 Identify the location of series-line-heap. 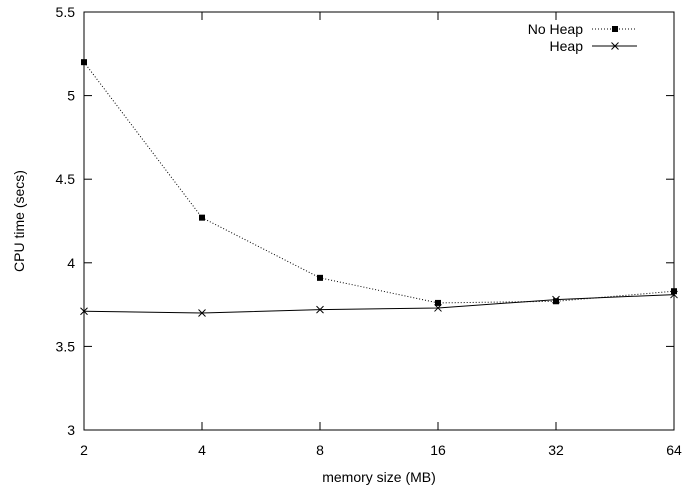
(379, 304).